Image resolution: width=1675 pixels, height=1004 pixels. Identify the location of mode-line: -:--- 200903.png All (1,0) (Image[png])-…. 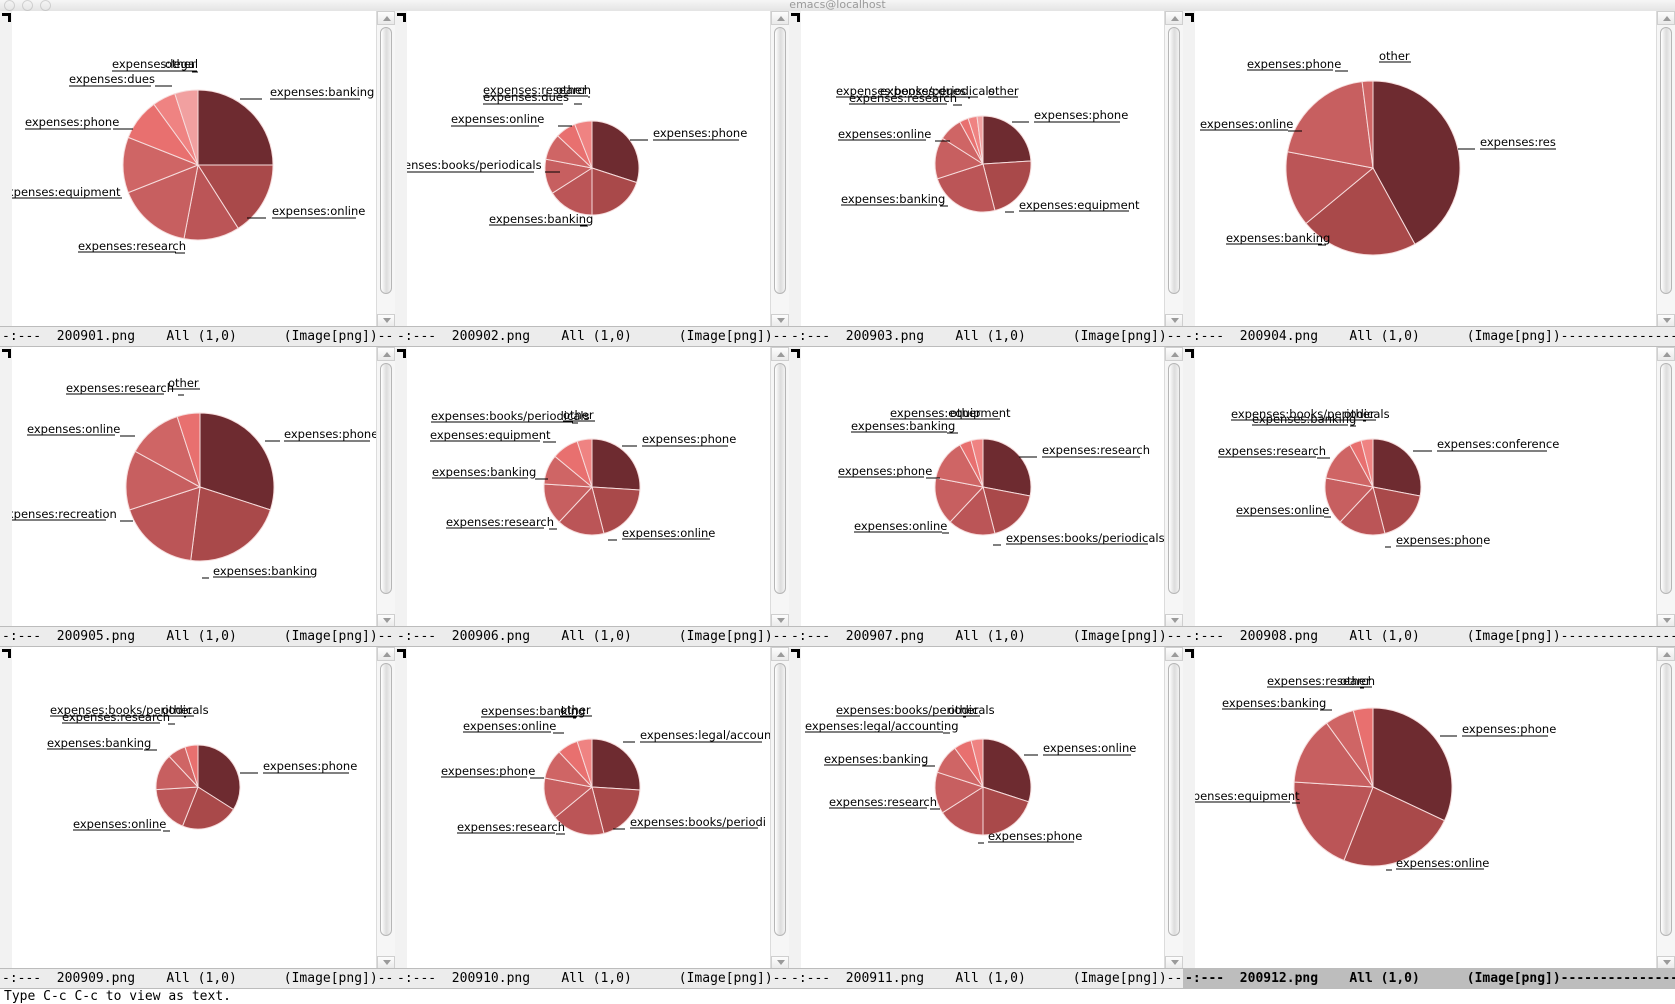
(986, 336).